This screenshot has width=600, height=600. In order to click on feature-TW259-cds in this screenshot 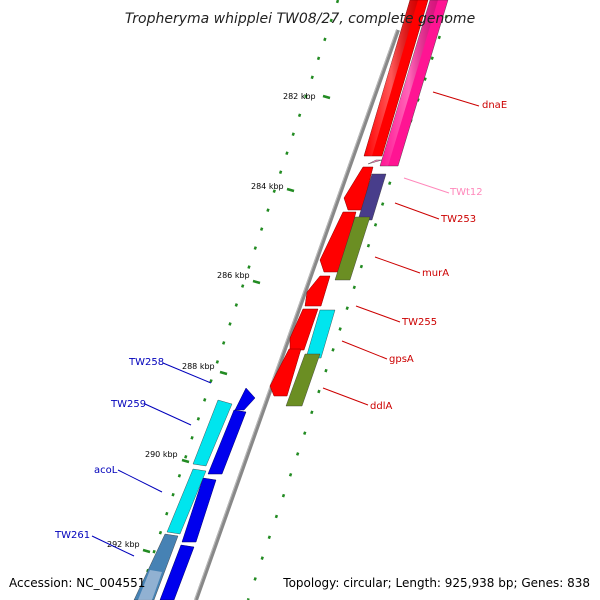, I will do `click(227, 442)`.